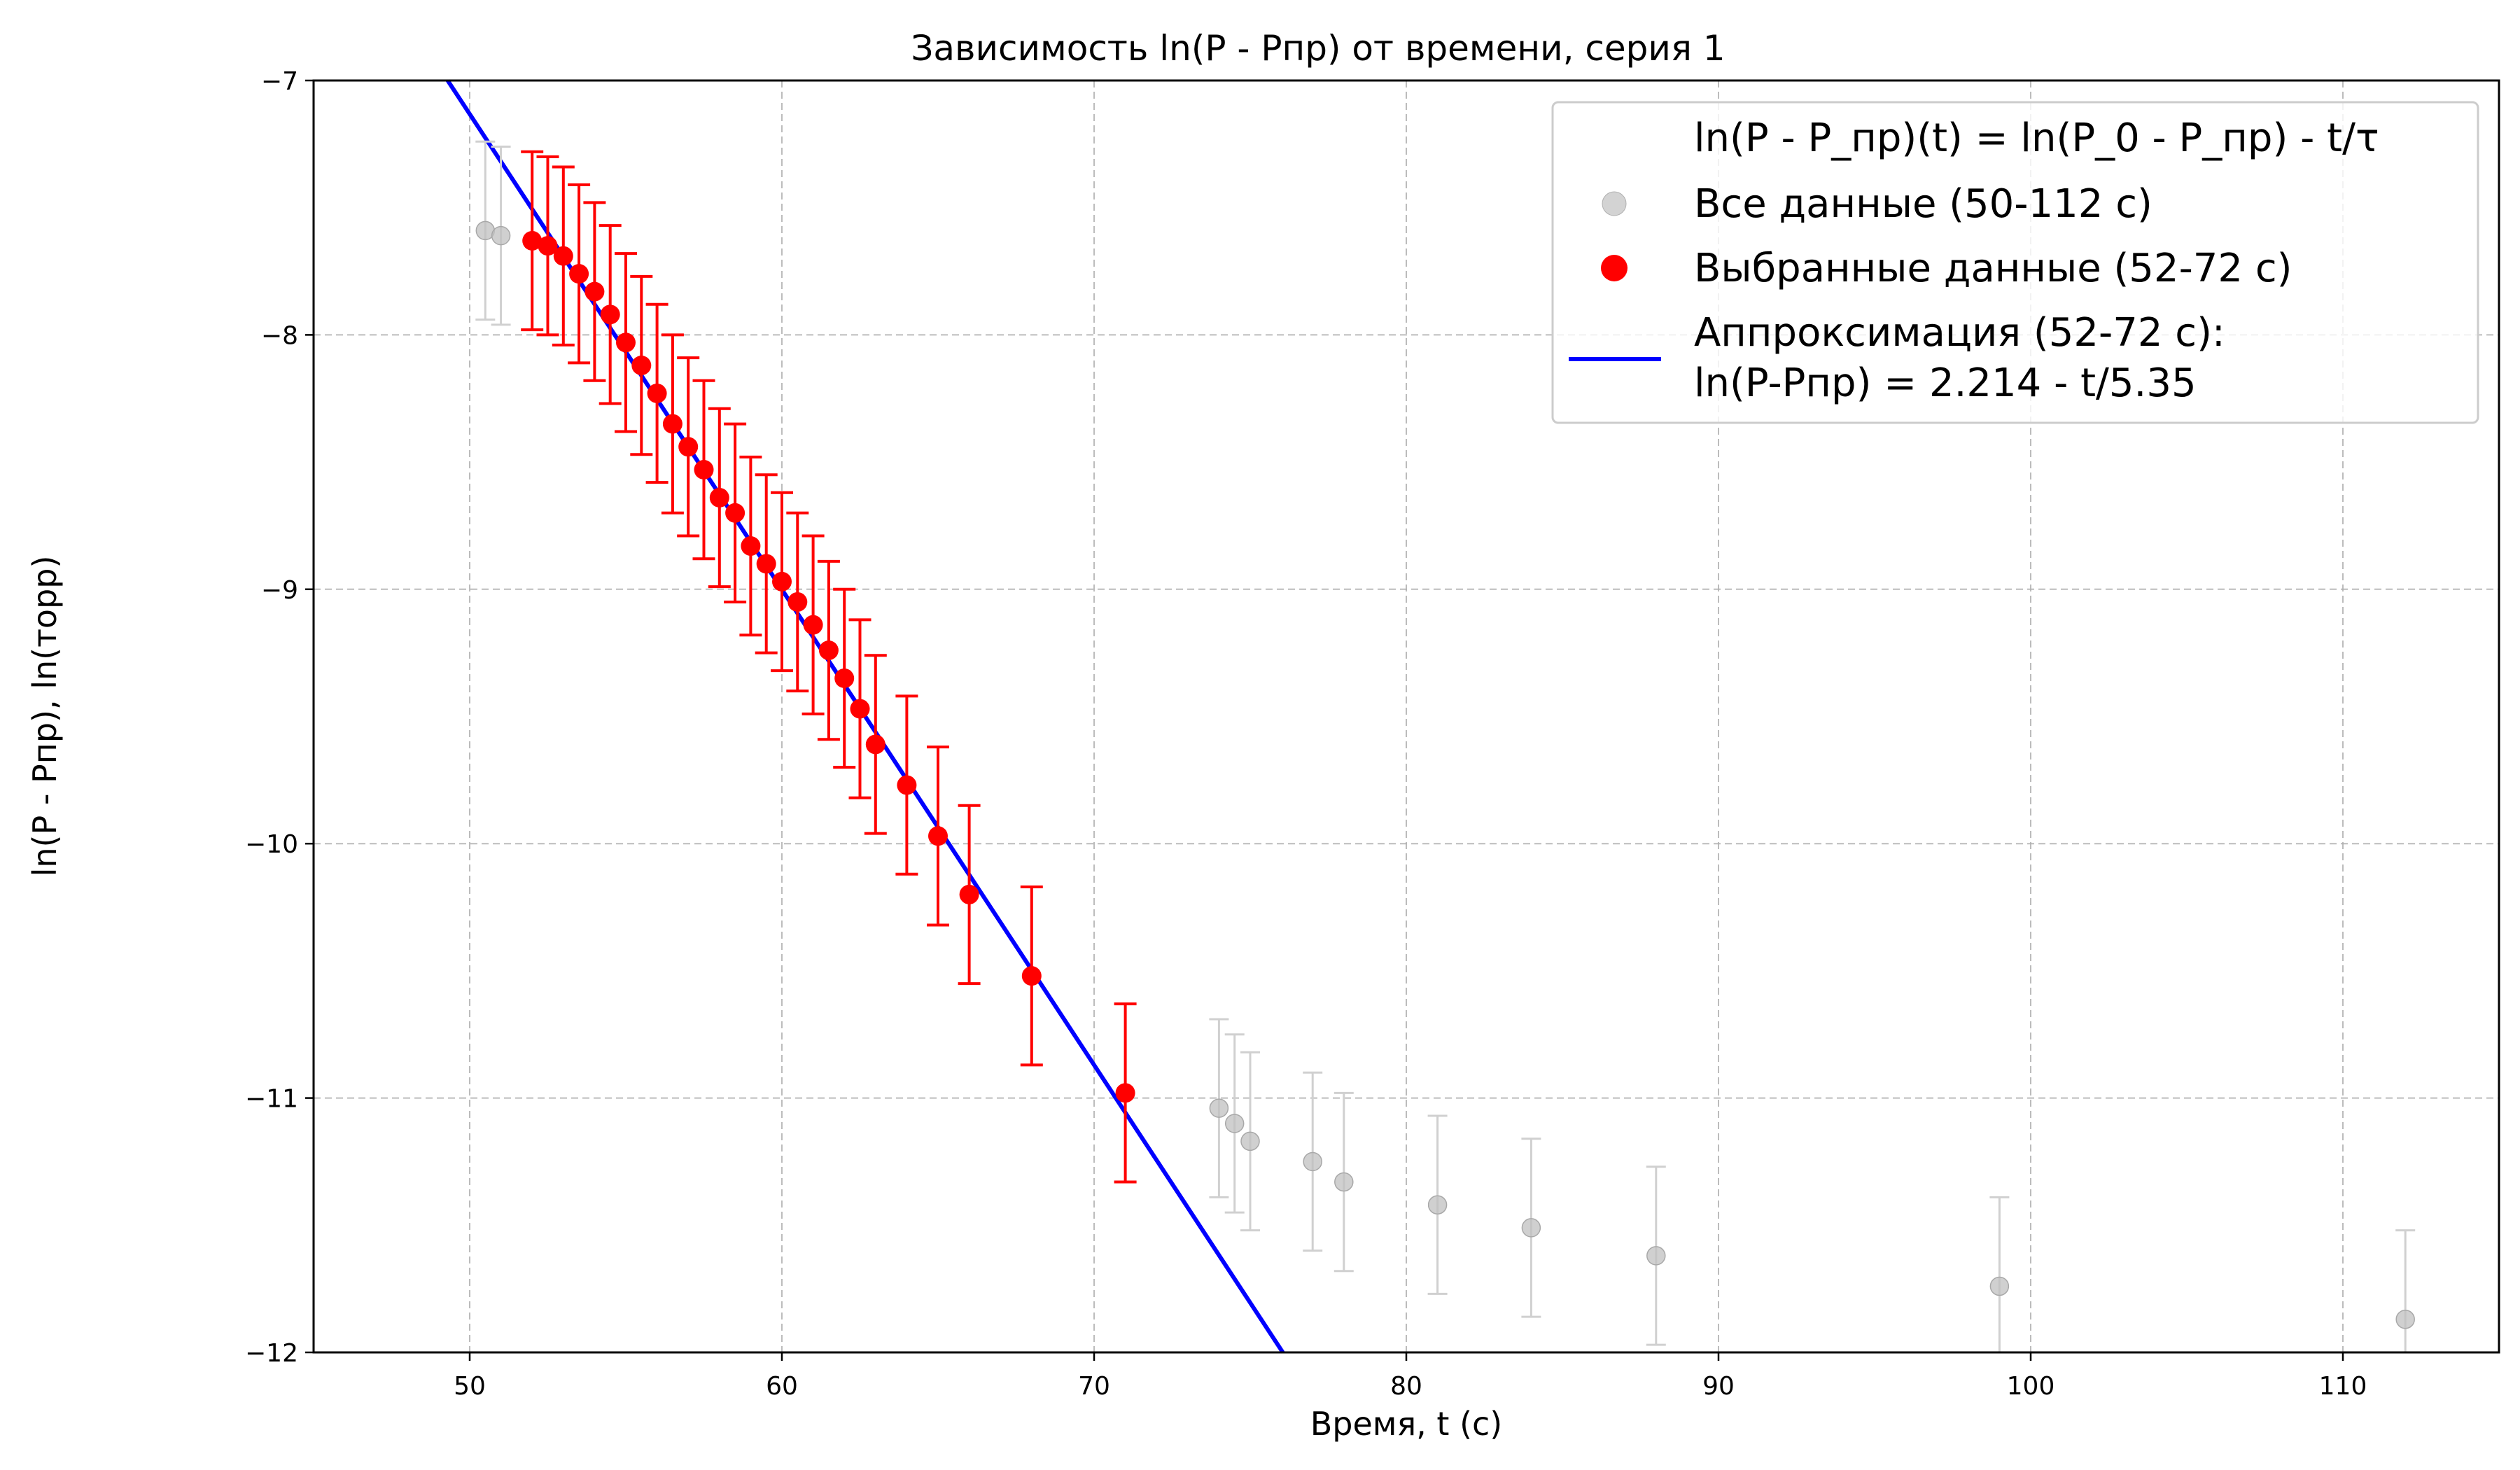  I want to click on x-tick-label: 70, so click(1094, 1386).